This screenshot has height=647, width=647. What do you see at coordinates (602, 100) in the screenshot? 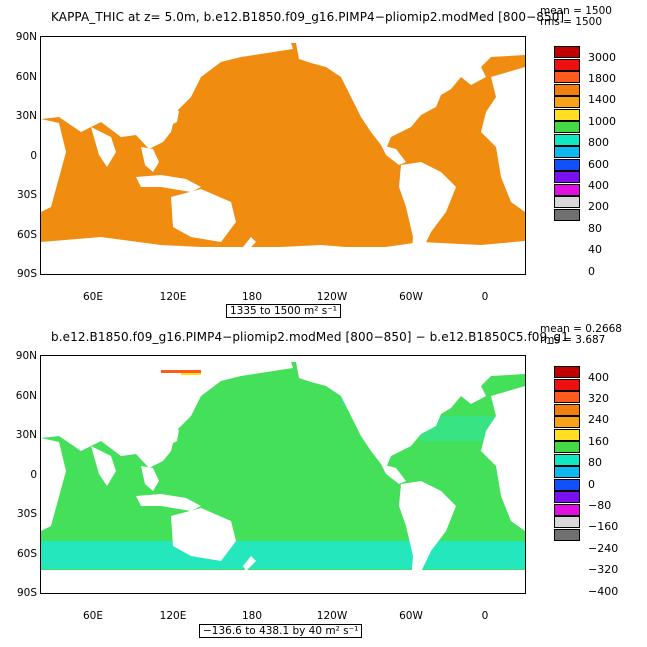
I see `colorbar-label: 1400` at bounding box center [602, 100].